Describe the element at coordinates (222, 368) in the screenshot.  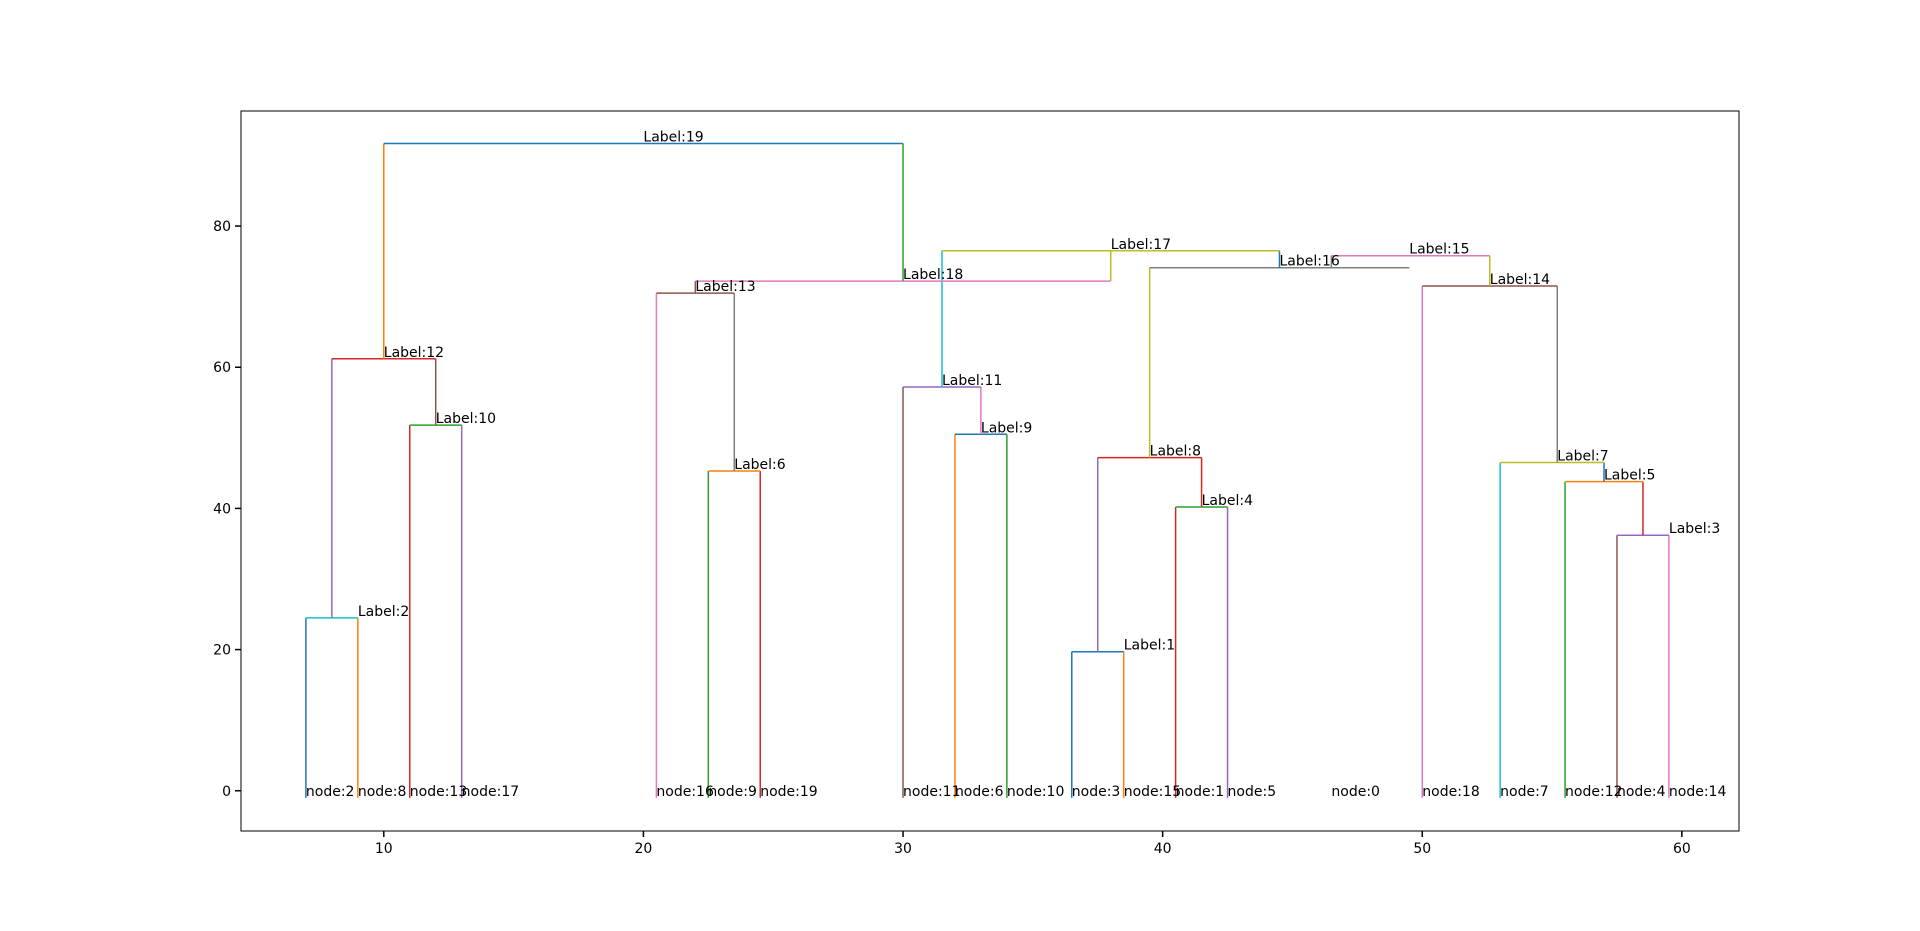
I see `y-tick-label: 60` at that location.